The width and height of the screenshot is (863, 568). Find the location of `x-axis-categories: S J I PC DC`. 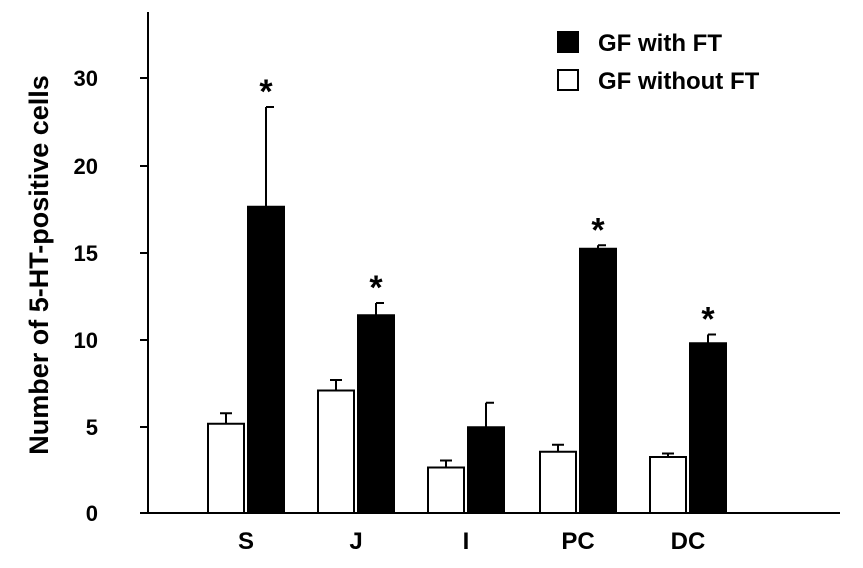

x-axis-categories: S J I PC DC is located at coordinates (471, 541).